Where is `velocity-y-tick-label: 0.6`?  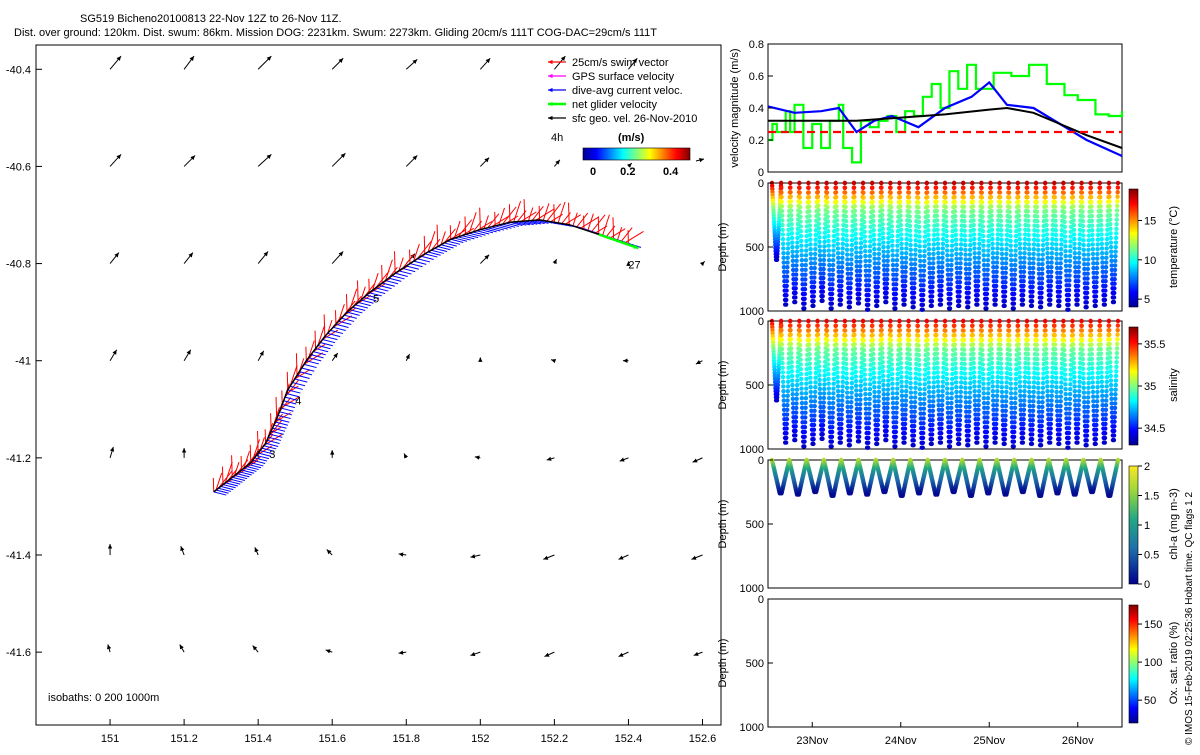
velocity-y-tick-label: 0.6 is located at coordinates (756, 77).